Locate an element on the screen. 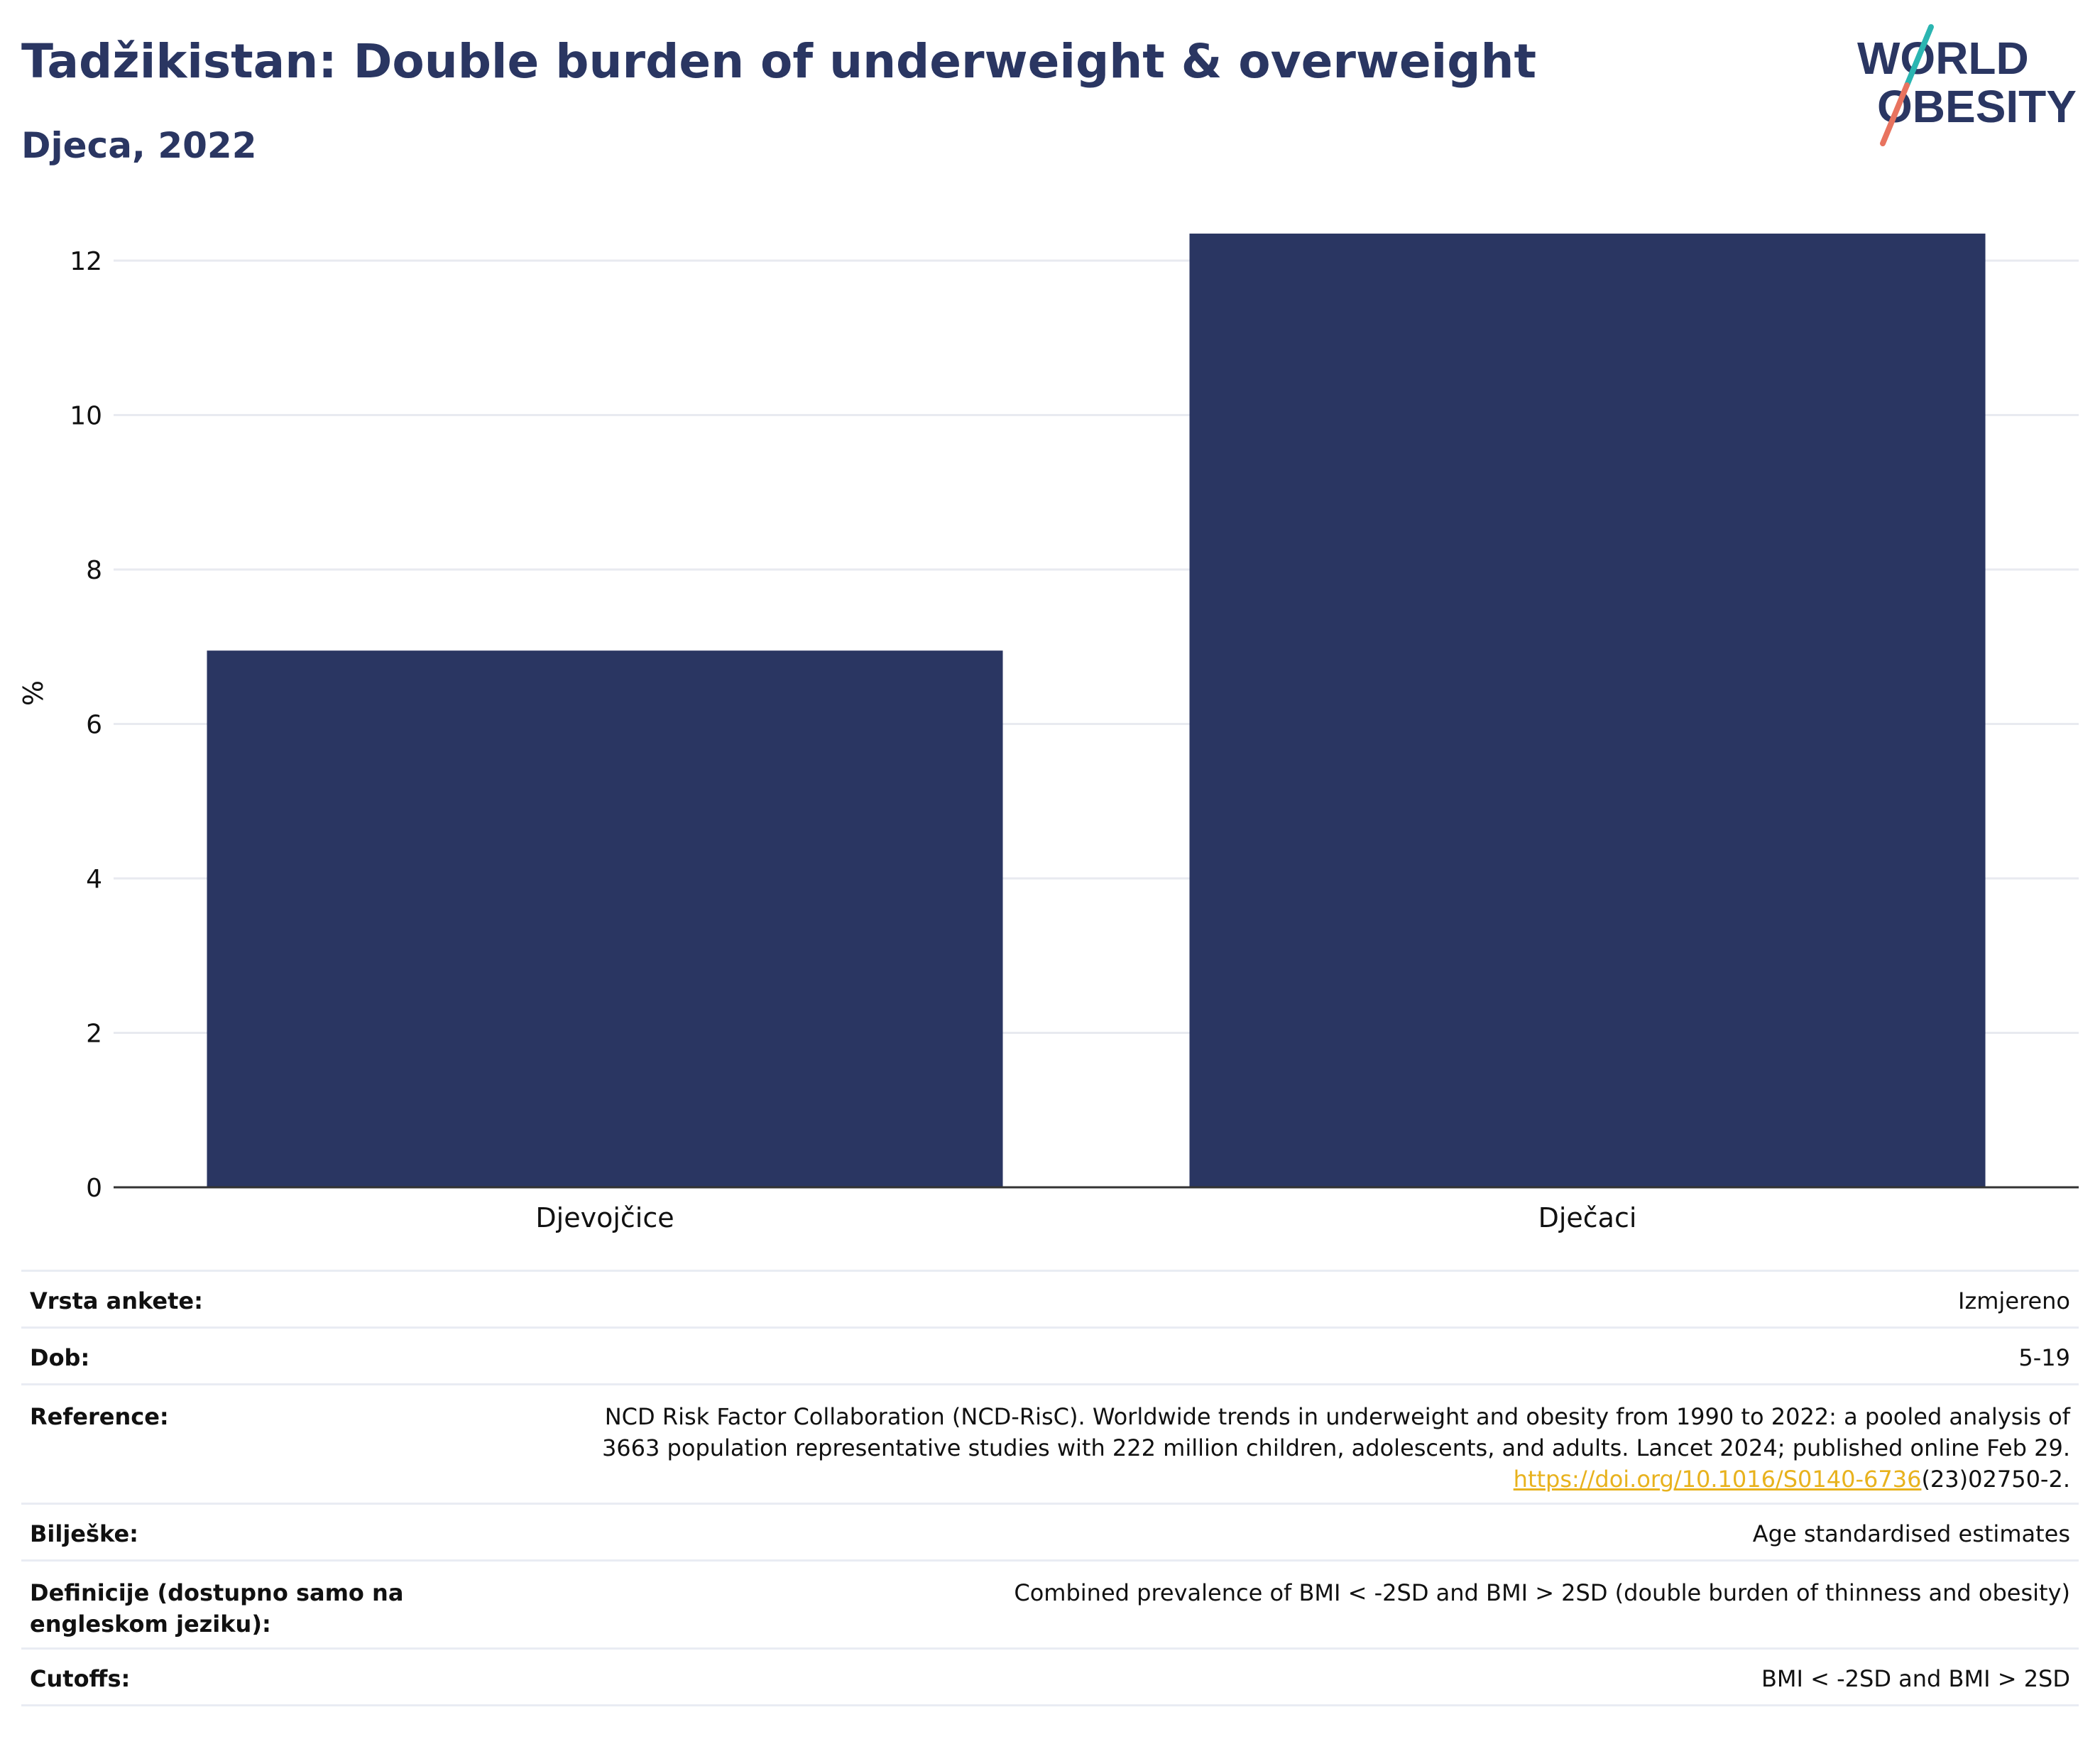 The image size is (2100, 1749). info-label: Vrsta ankete: is located at coordinates (276, 1299).